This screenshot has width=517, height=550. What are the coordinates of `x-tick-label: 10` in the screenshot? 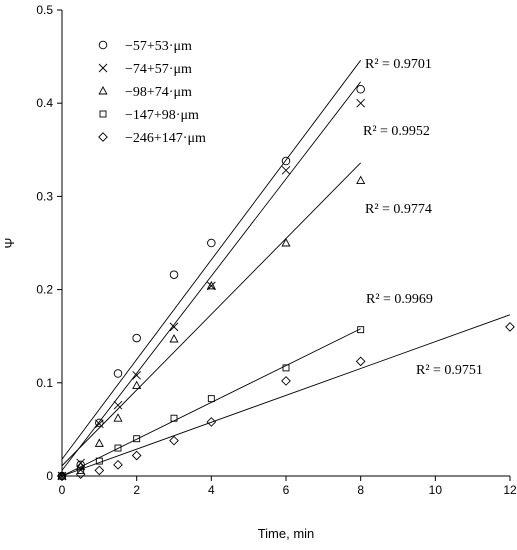 It's located at (436, 490).